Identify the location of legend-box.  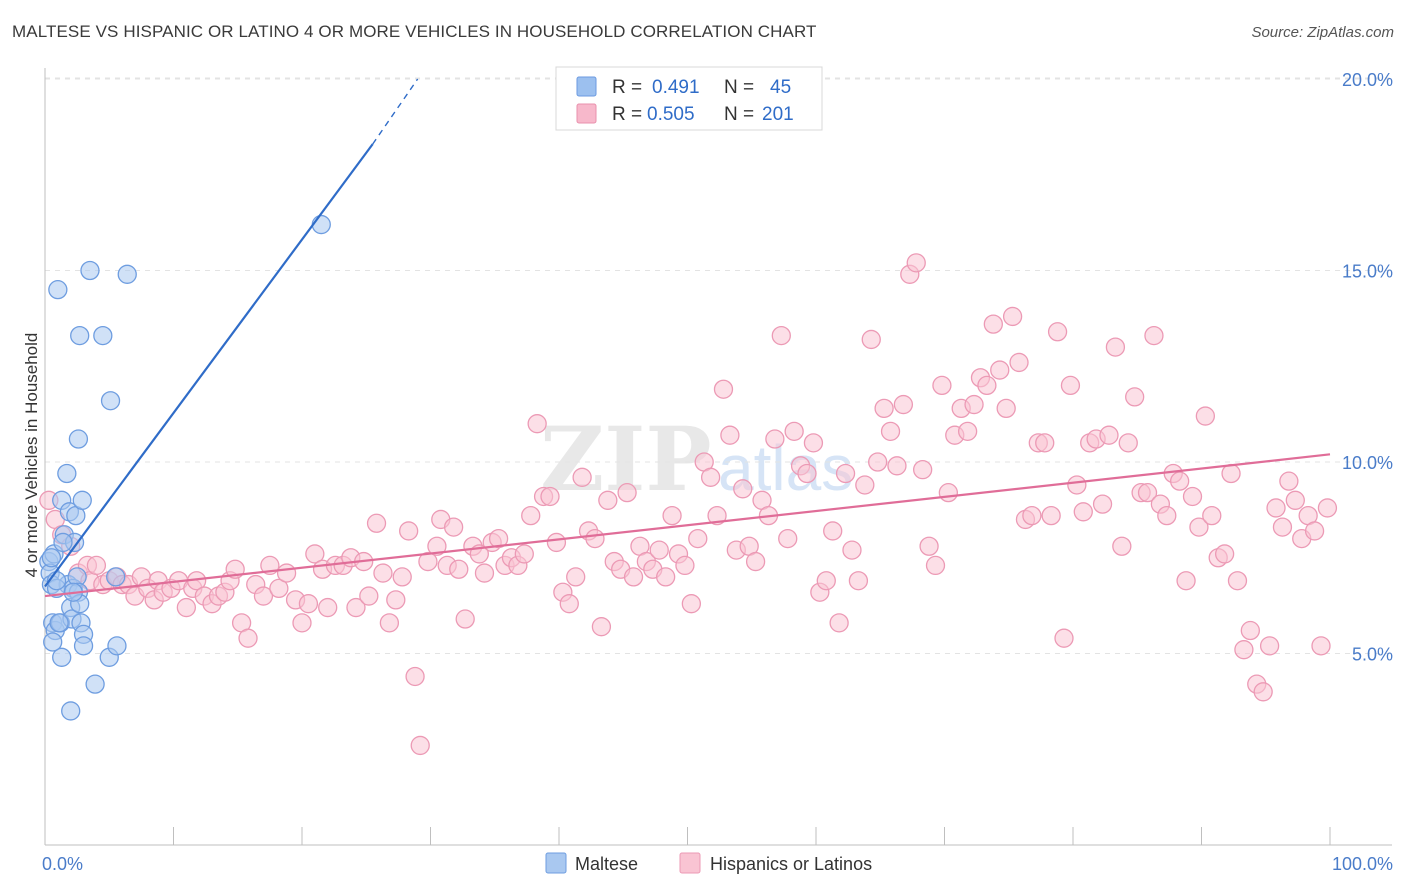
(689, 98).